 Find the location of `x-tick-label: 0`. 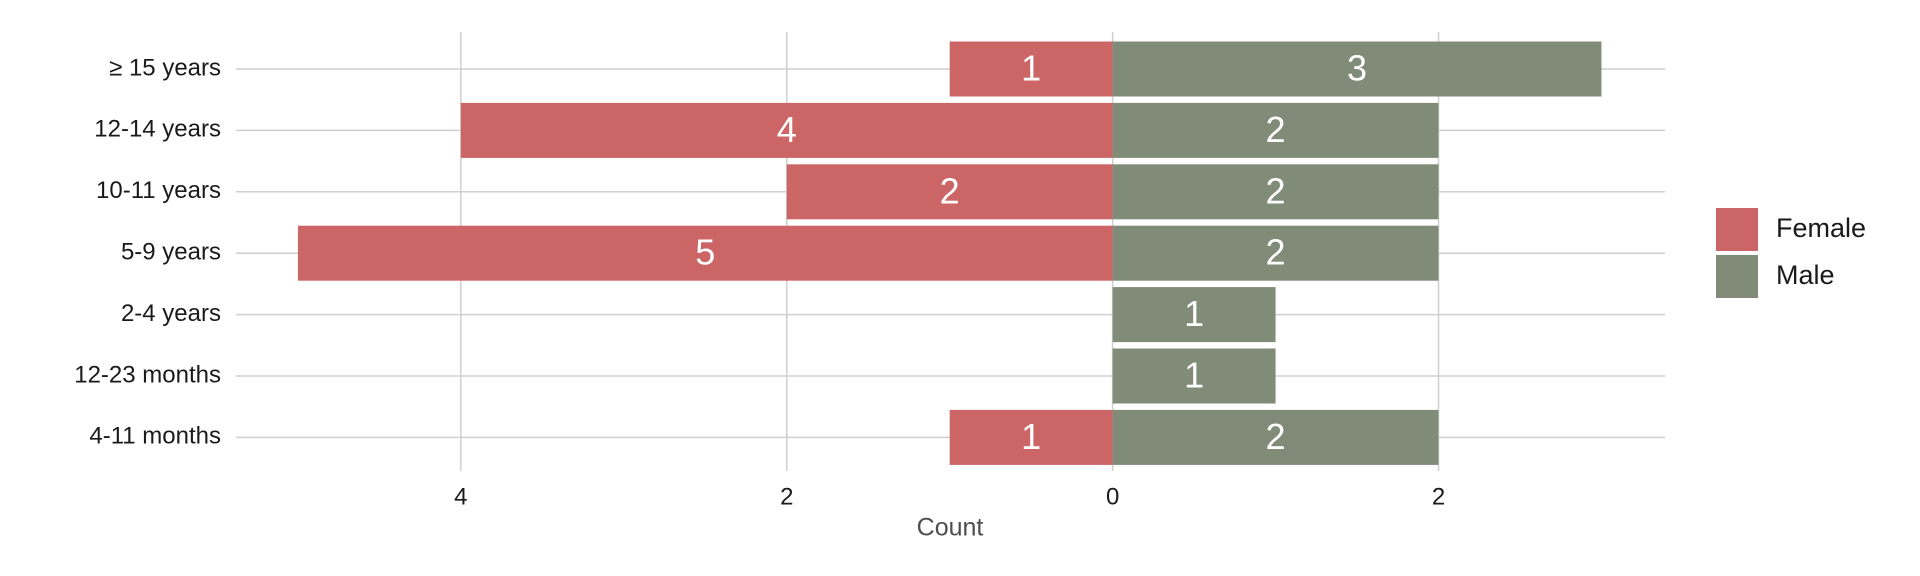

x-tick-label: 0 is located at coordinates (1112, 496).